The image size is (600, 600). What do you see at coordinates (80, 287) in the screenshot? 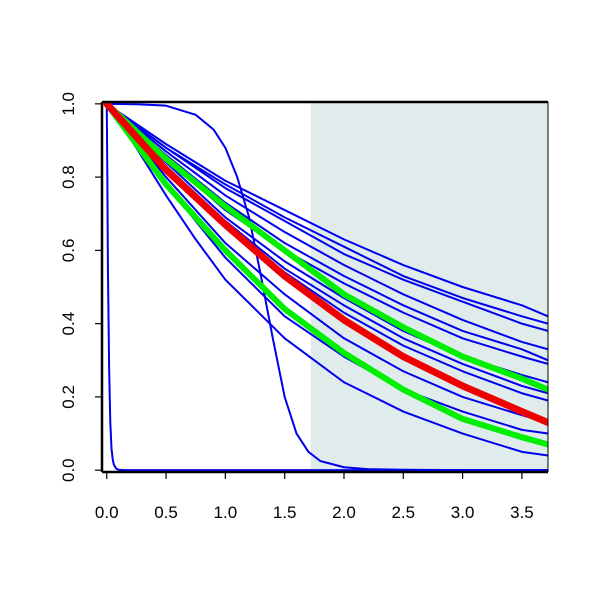
I see `y-axis: 0.0 0.2 0.4 0.6 0.8 1.0` at bounding box center [80, 287].